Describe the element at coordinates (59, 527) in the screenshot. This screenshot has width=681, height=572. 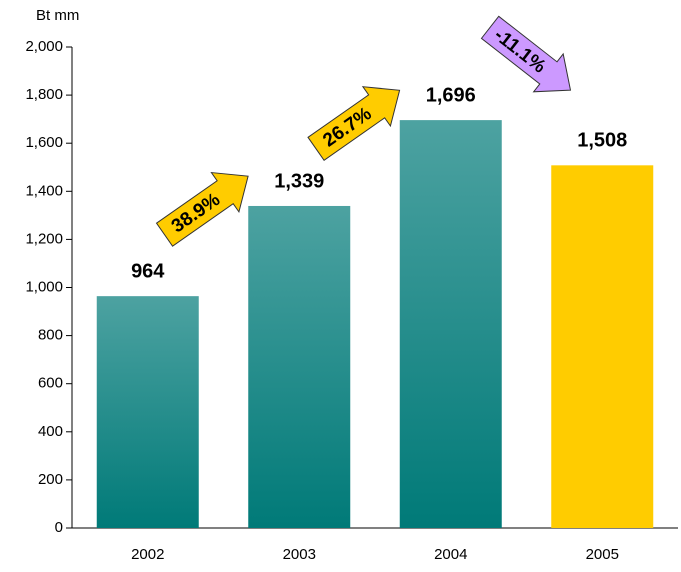
I see `y-tick-label: 0` at that location.